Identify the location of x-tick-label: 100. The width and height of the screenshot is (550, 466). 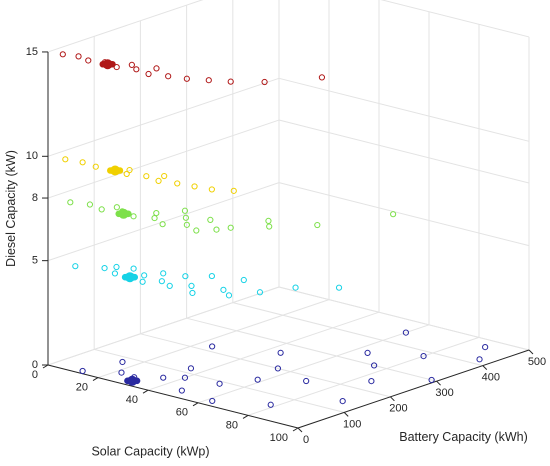
(279, 438).